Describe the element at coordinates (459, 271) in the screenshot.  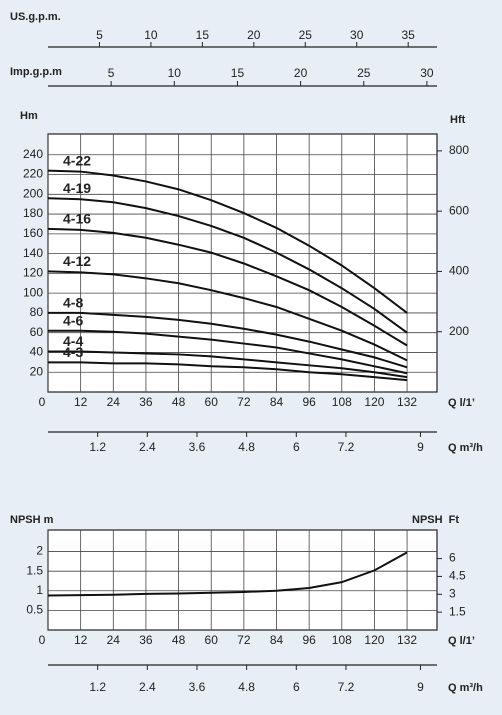
I see `y2-tick-label: 400` at that location.